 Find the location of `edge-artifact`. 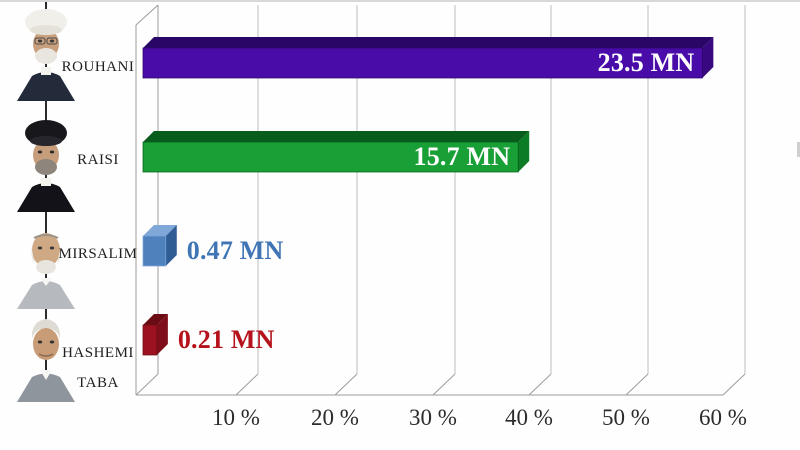

edge-artifact is located at coordinates (798, 149).